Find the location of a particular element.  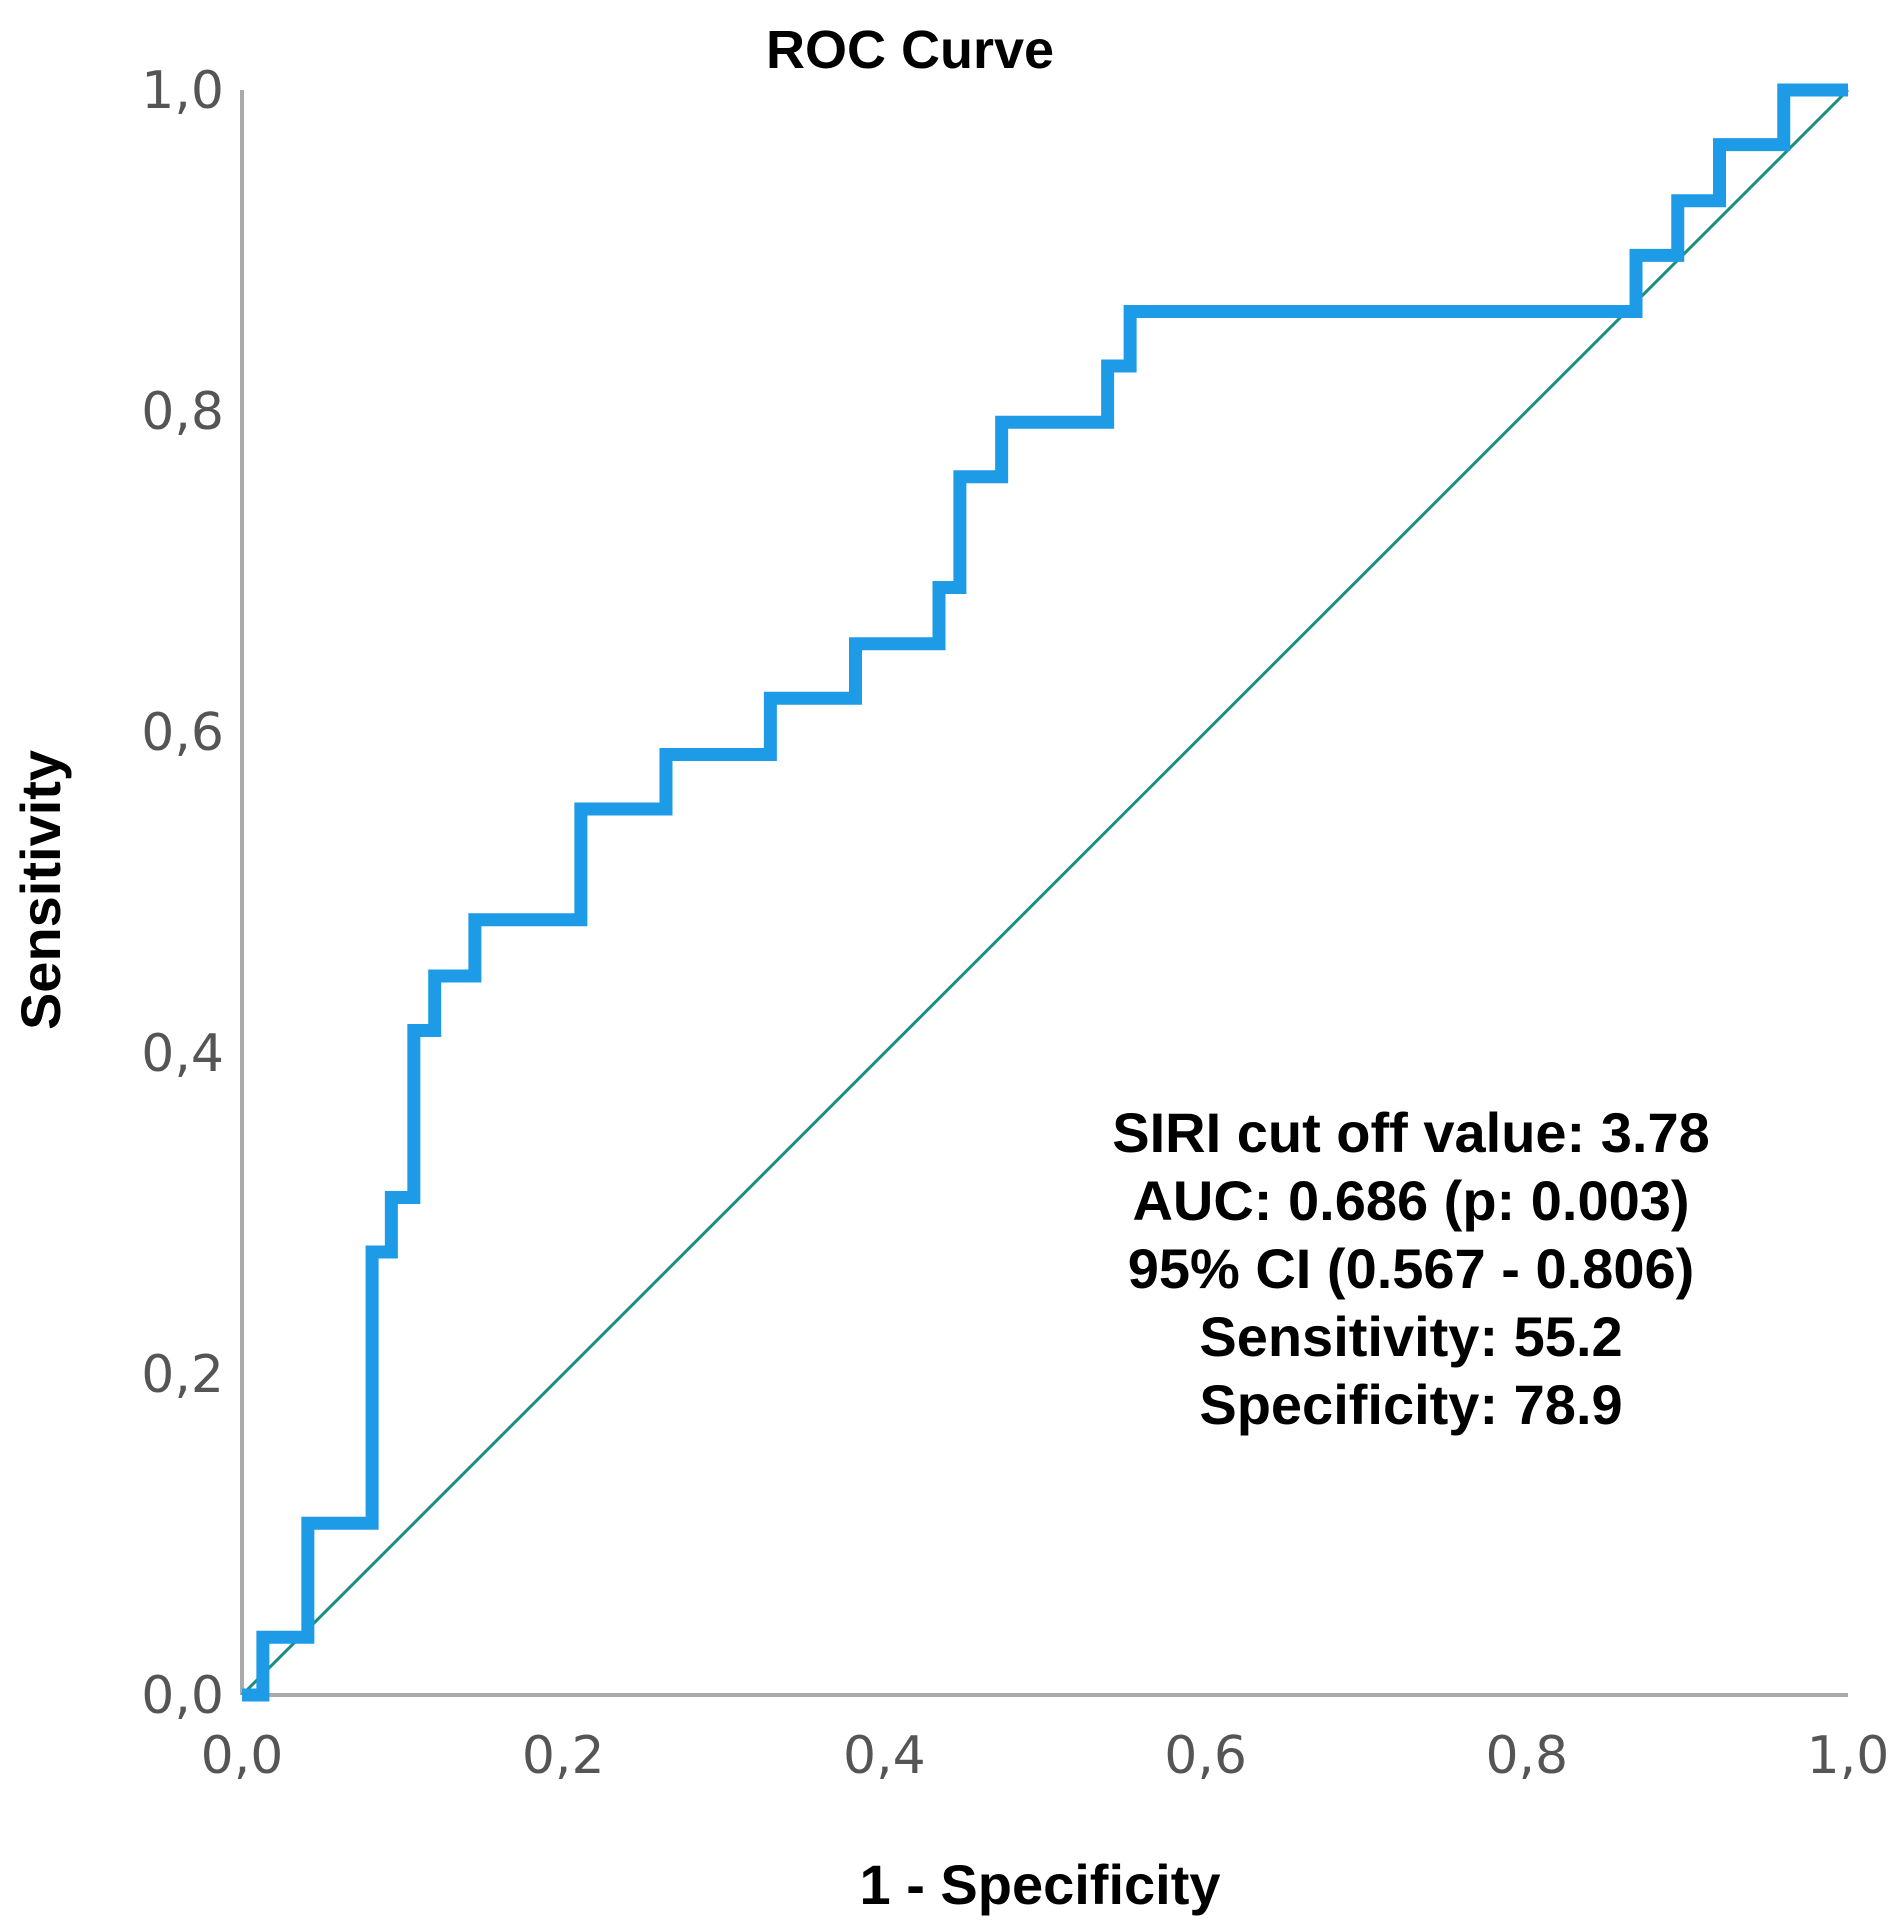

x-tick-label: 0,0 is located at coordinates (242, 1756).